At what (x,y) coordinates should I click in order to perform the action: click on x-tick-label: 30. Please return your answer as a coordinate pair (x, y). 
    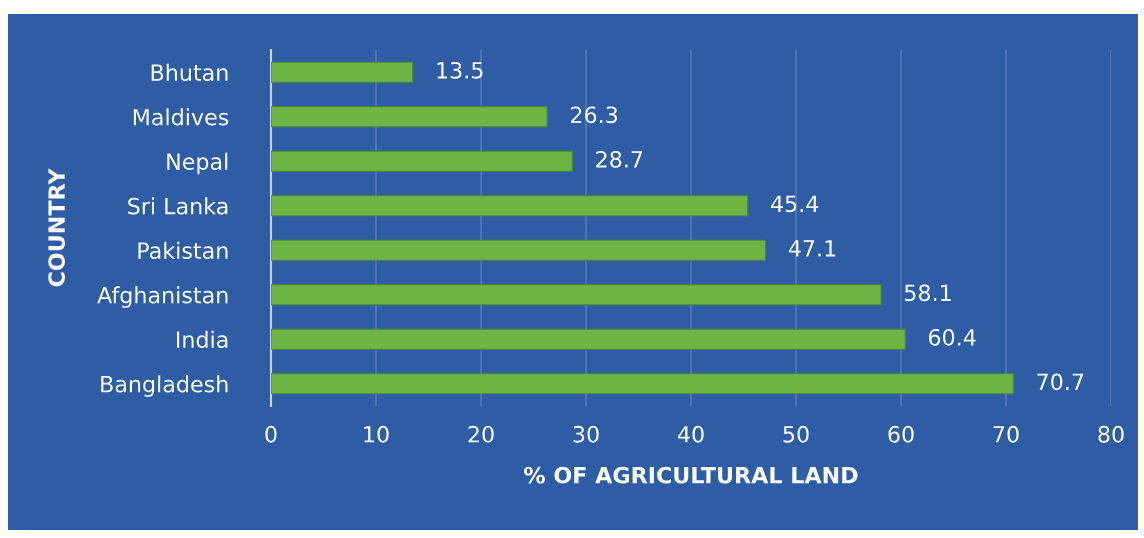
    Looking at the image, I should click on (586, 434).